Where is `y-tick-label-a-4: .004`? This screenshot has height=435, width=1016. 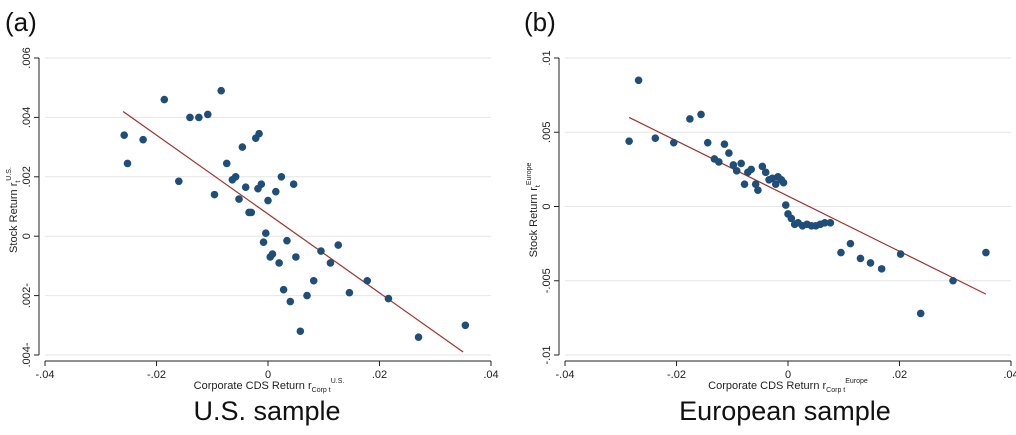
y-tick-label-a-4: .004 is located at coordinates (27, 117).